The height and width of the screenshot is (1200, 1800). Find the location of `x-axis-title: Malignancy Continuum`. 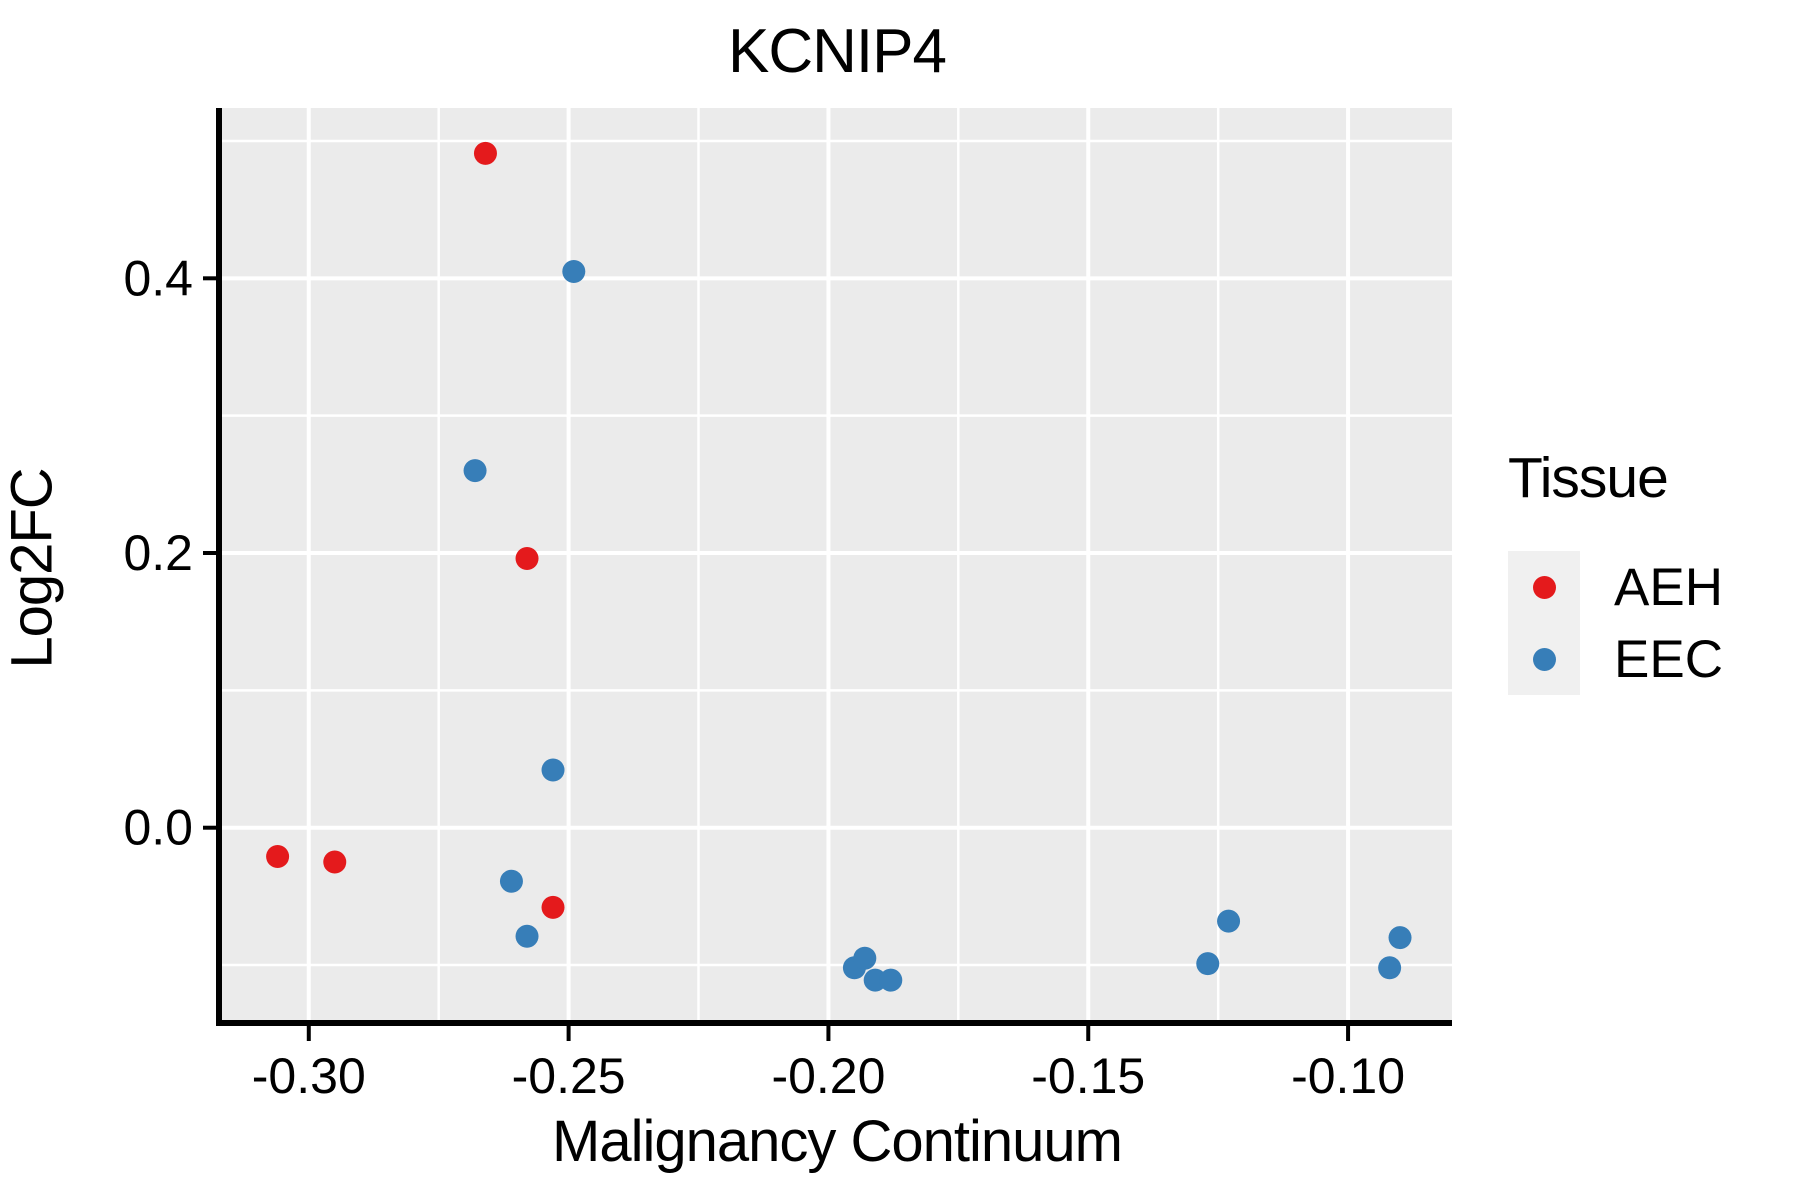

x-axis-title: Malignancy Continuum is located at coordinates (837, 1141).